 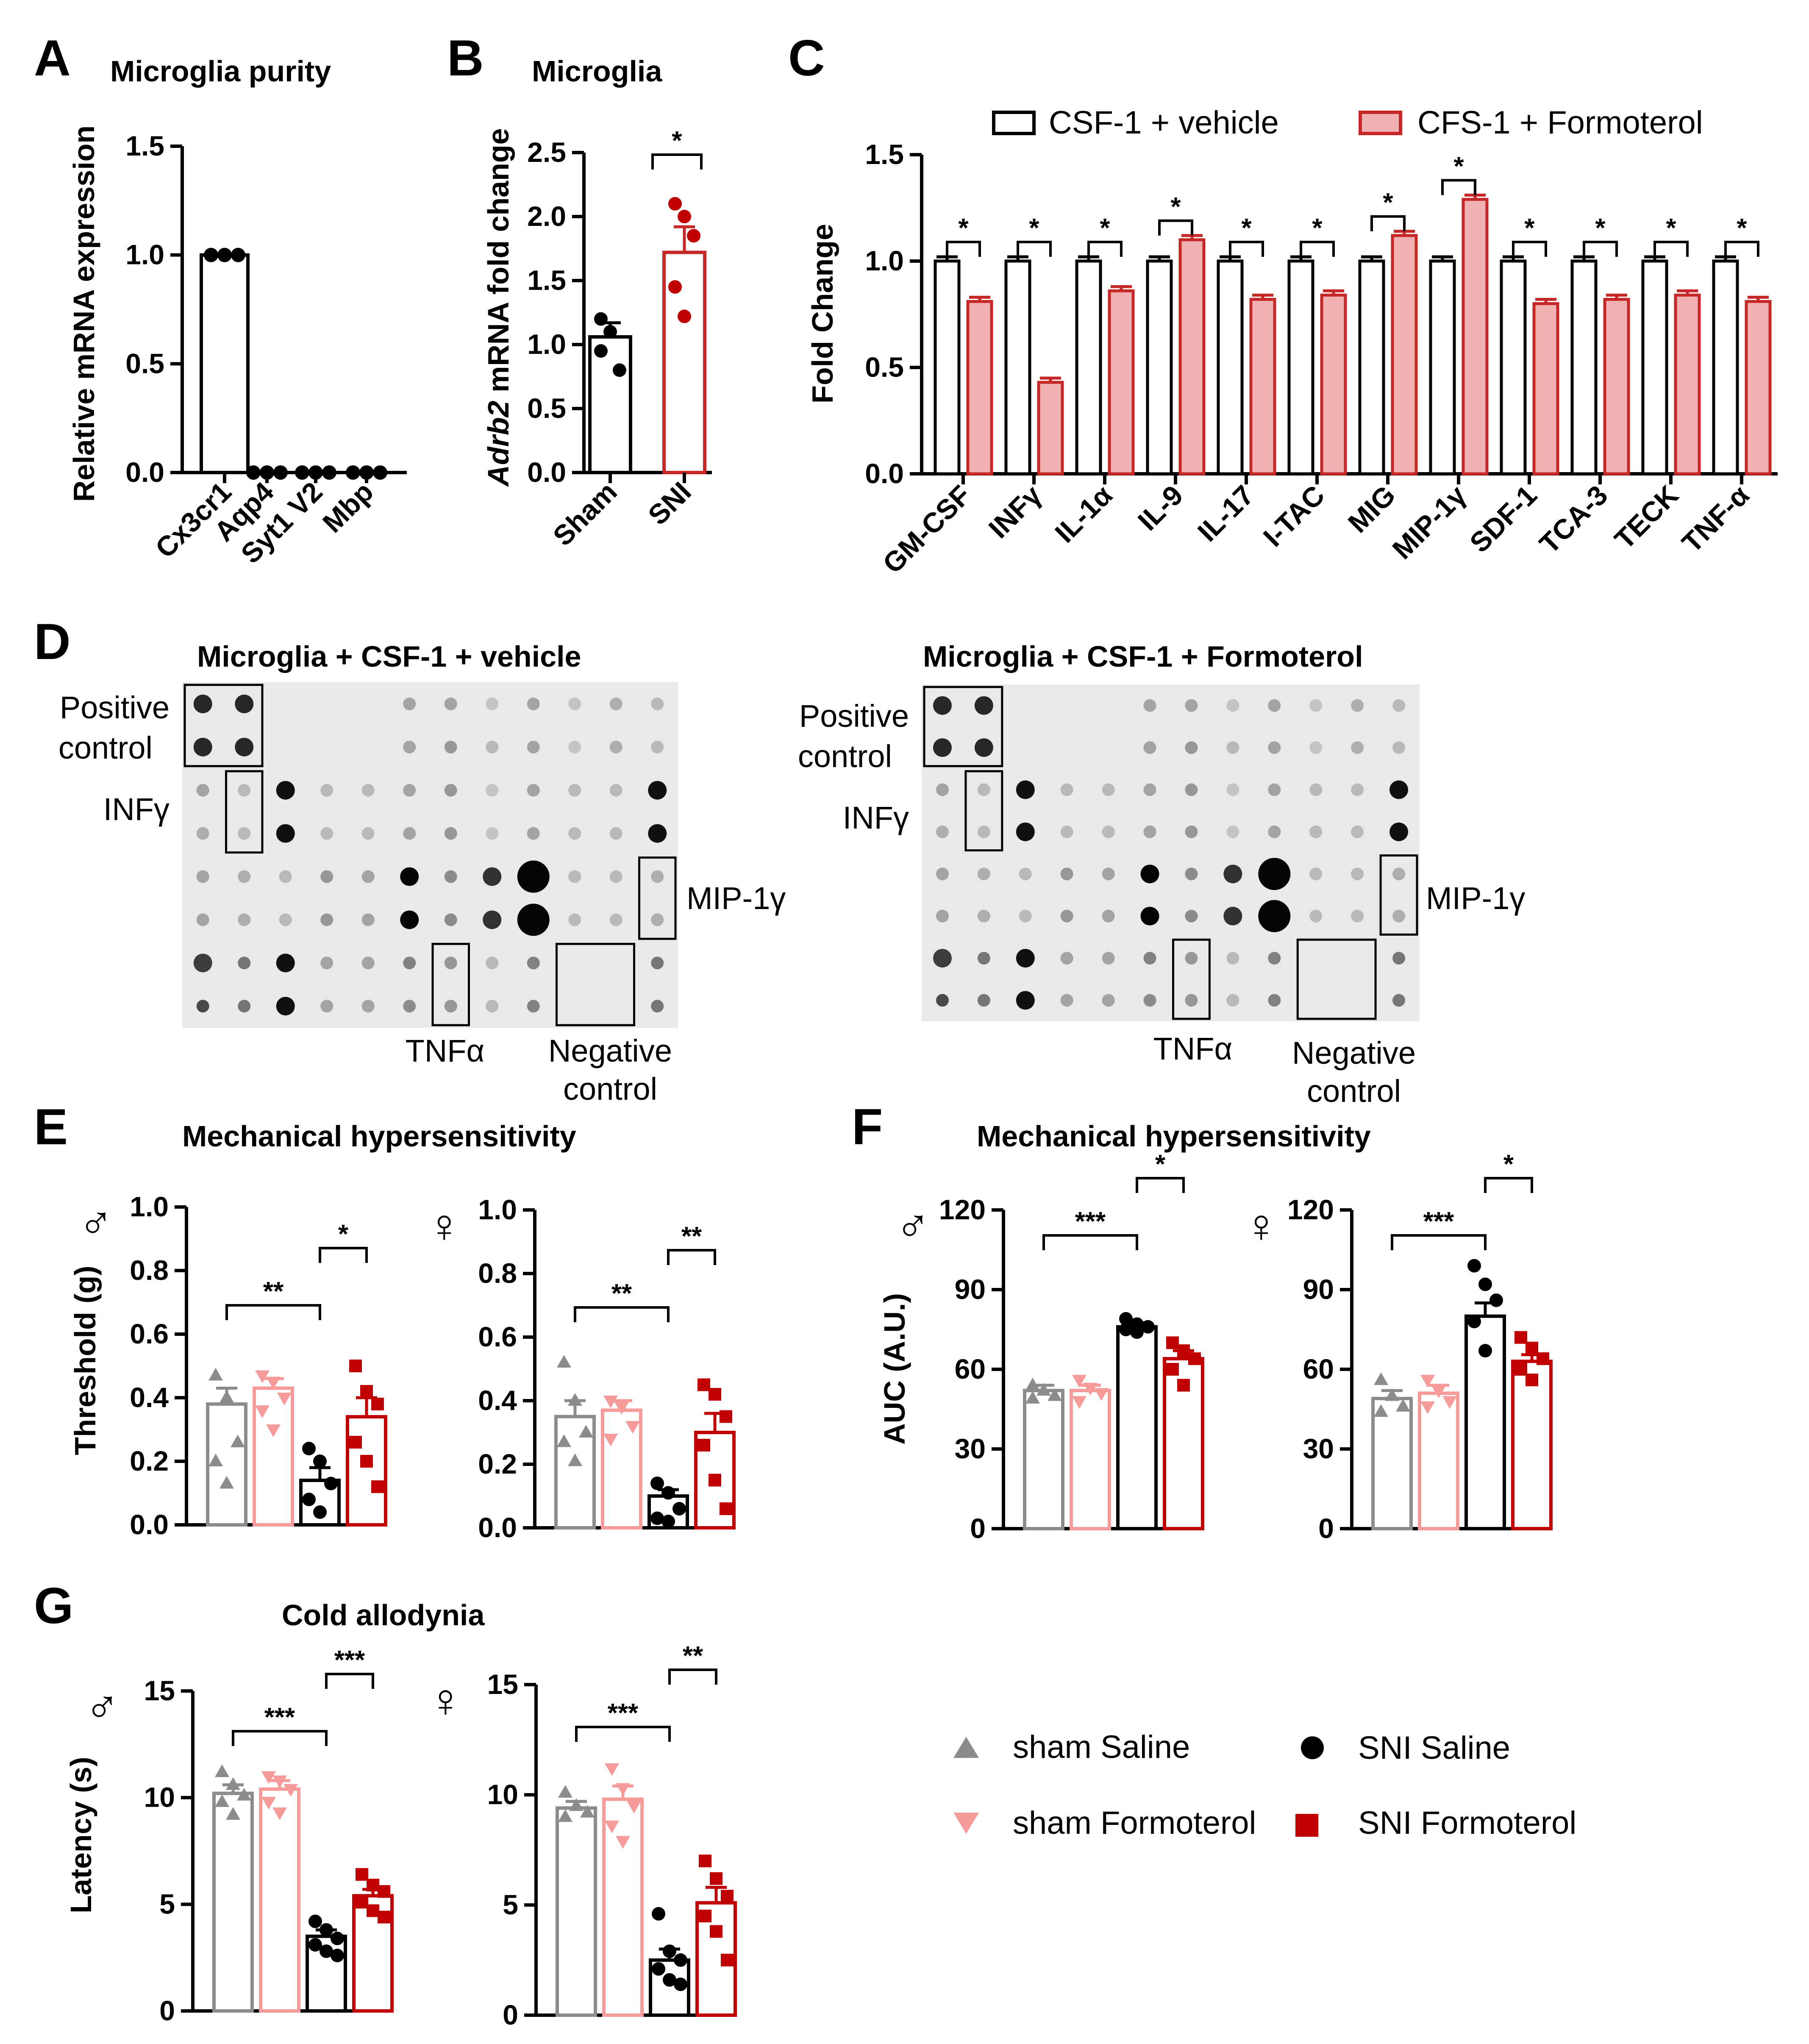 What do you see at coordinates (149, 1333) in the screenshot?
I see `e-male-ytick-label-3: 0.6` at bounding box center [149, 1333].